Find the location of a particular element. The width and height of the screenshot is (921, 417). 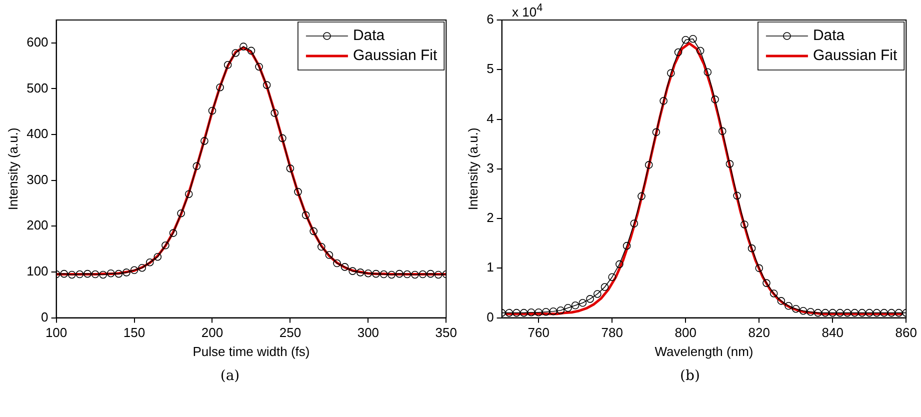

y-tick-label: 300 is located at coordinates (37, 179).